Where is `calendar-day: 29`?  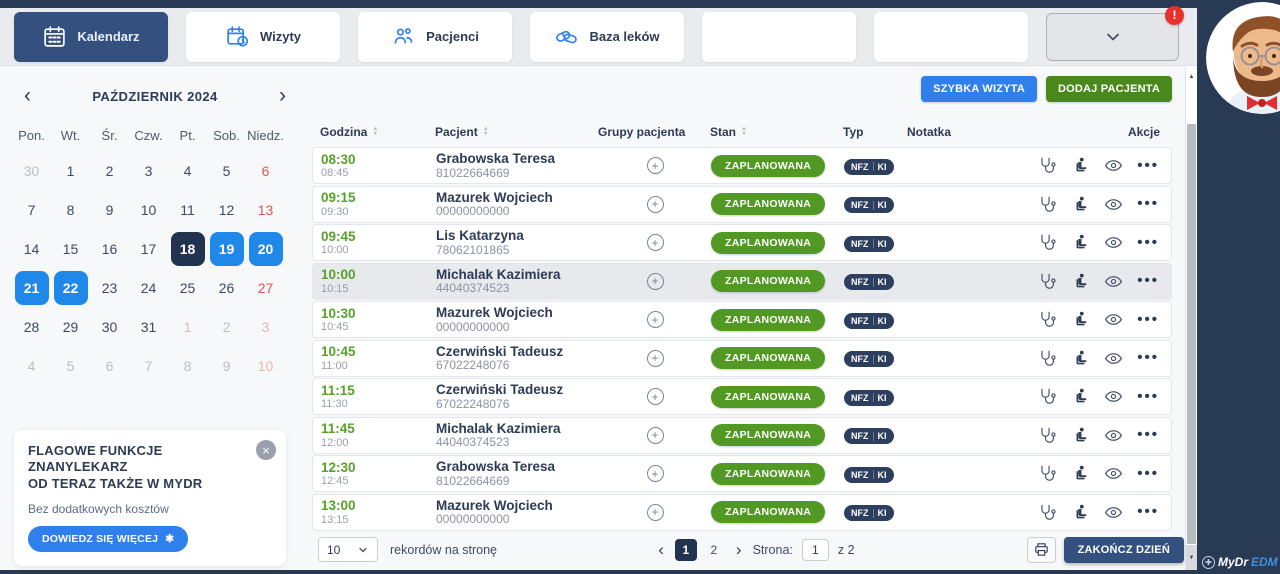 calendar-day: 29 is located at coordinates (70, 326).